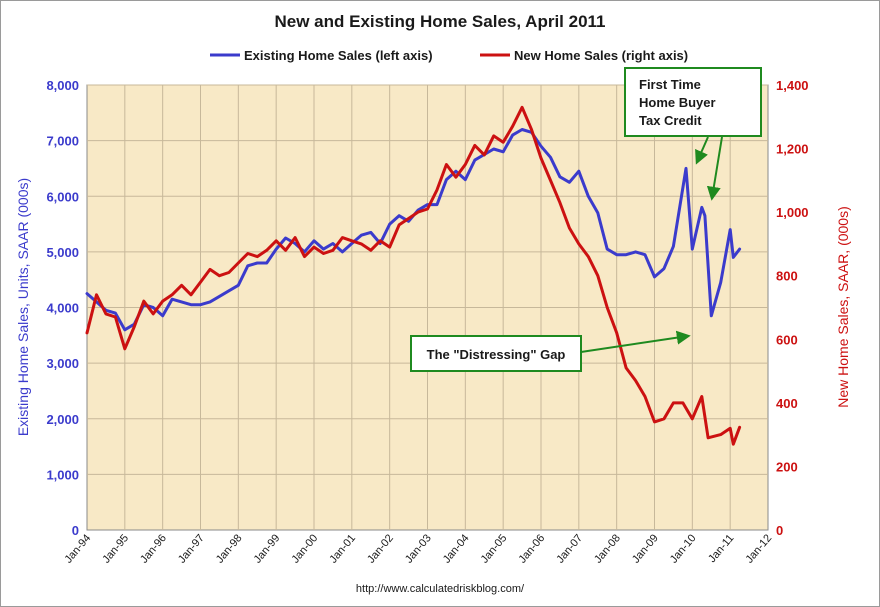 The width and height of the screenshot is (880, 607). I want to click on y-left-tick-label: 8,000, so click(62, 85).